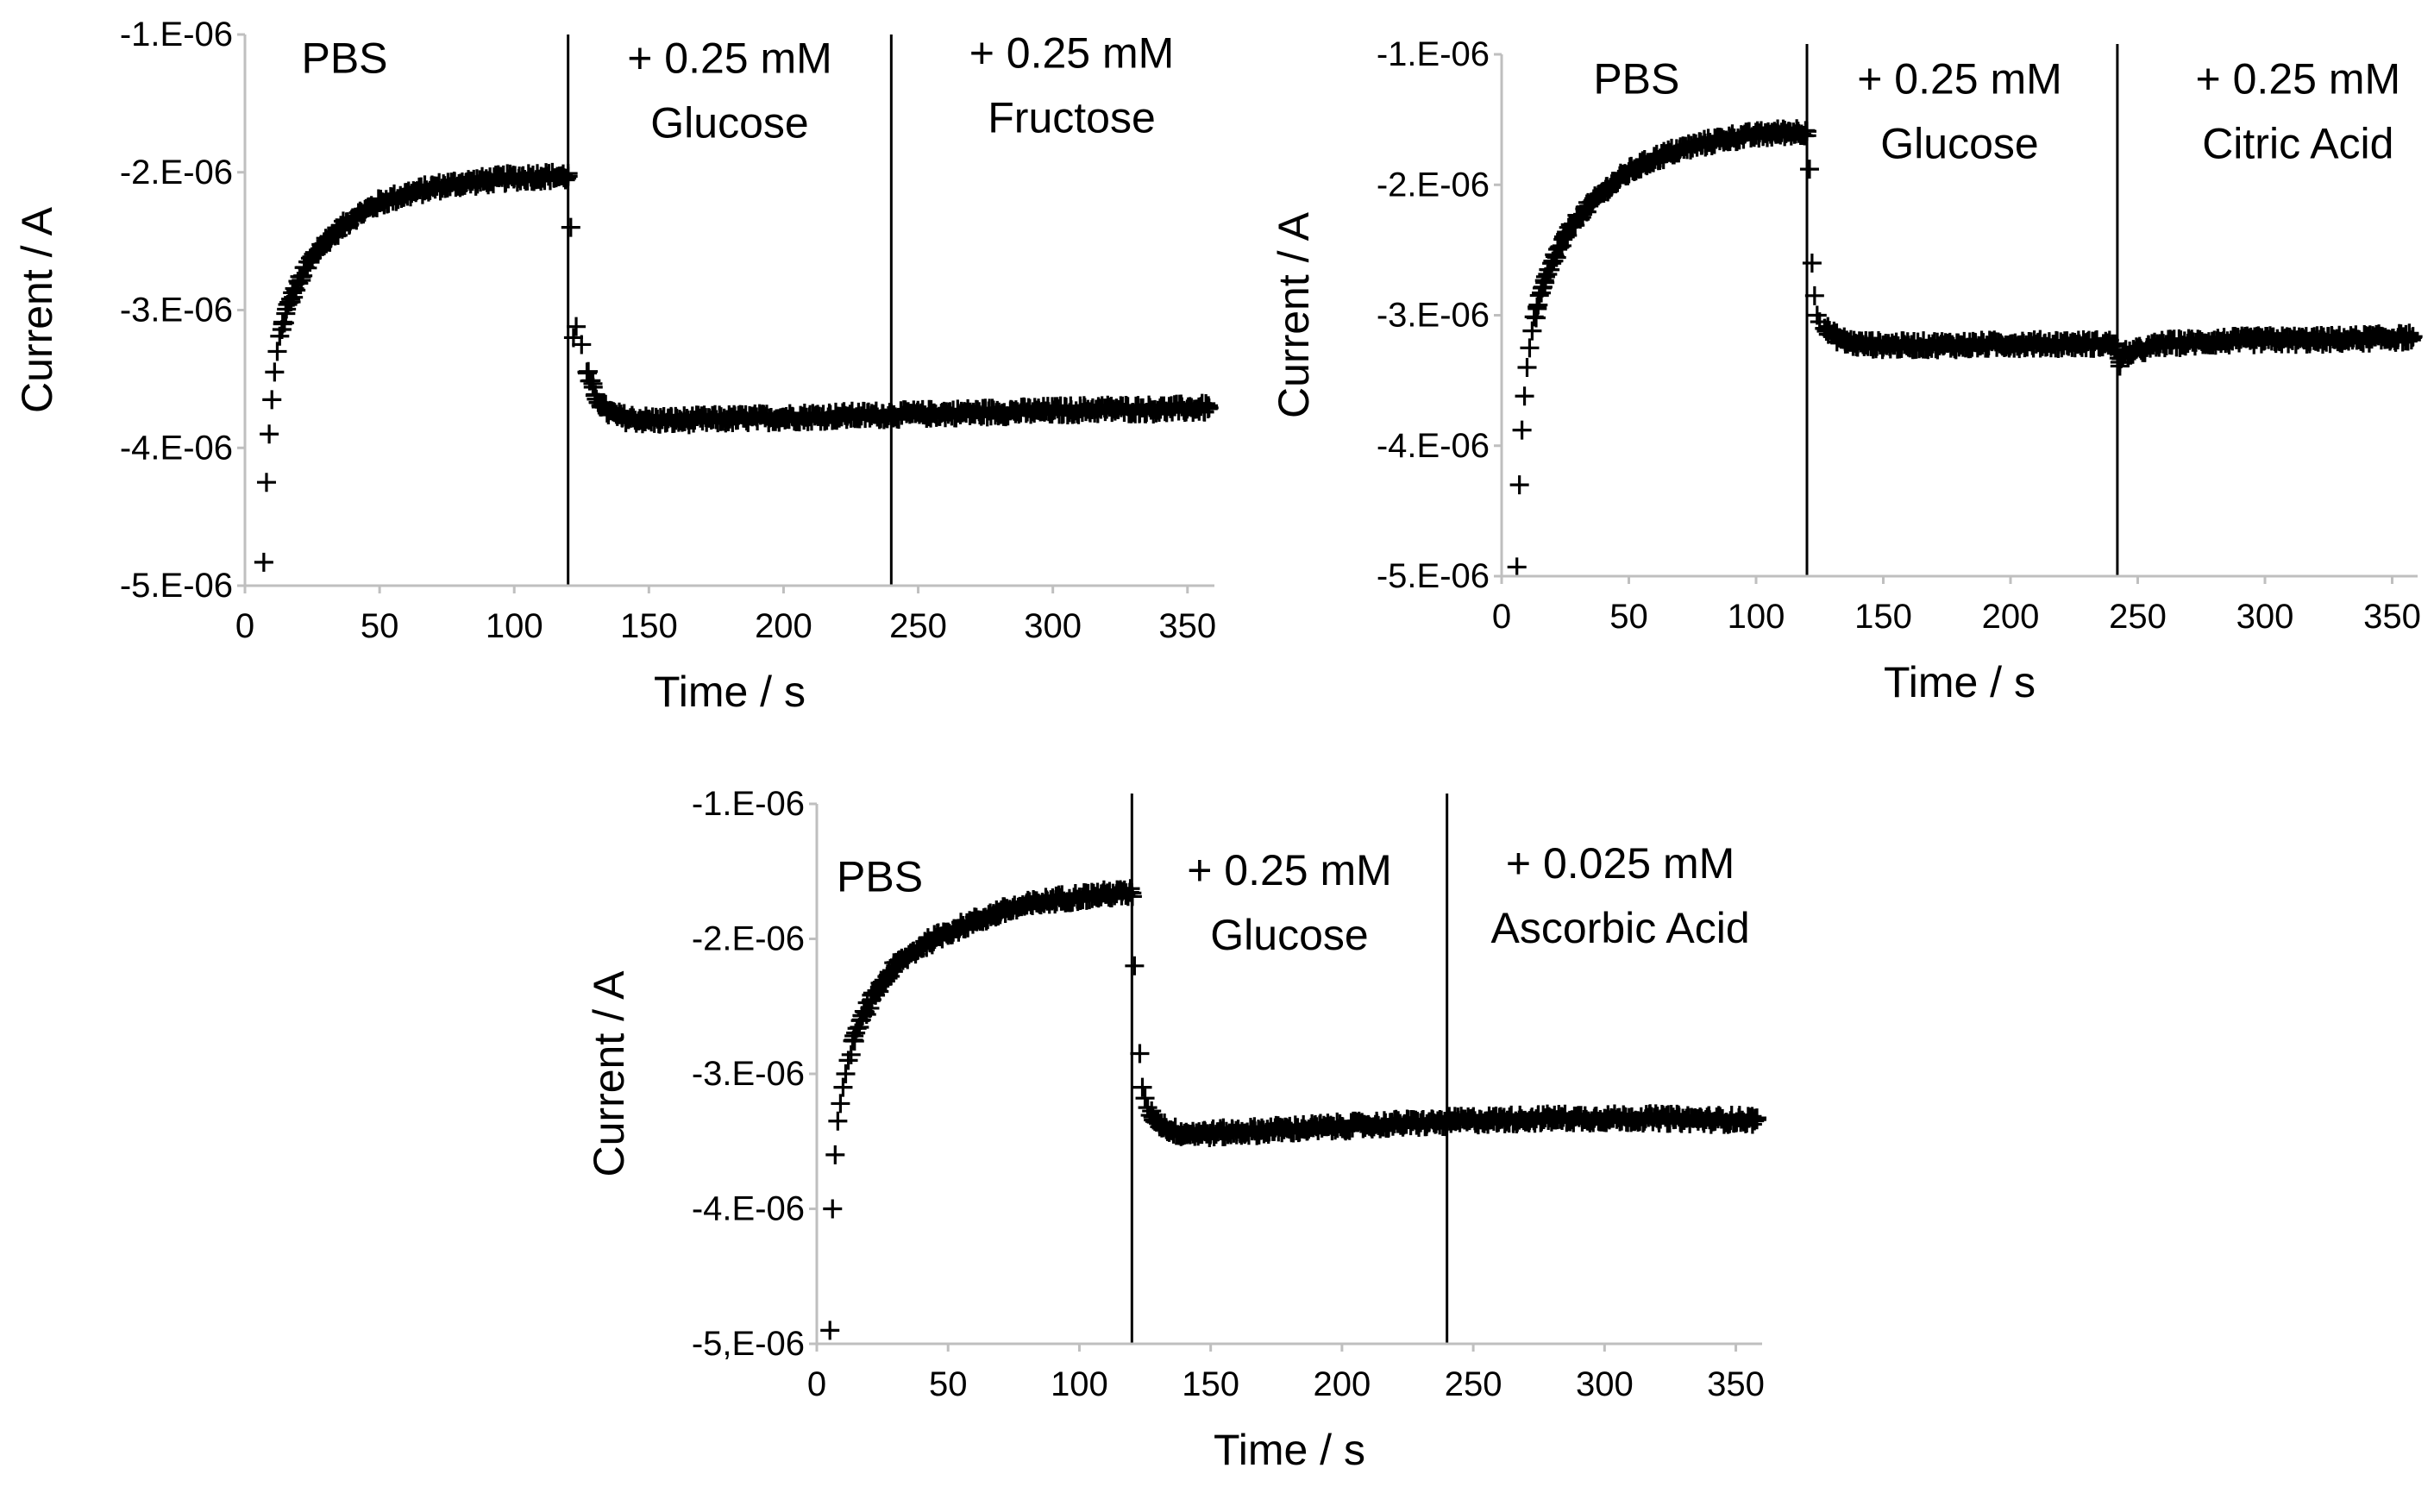 Image resolution: width=2434 pixels, height=1512 pixels. I want to click on y-tick-label: -5,E-06, so click(749, 1344).